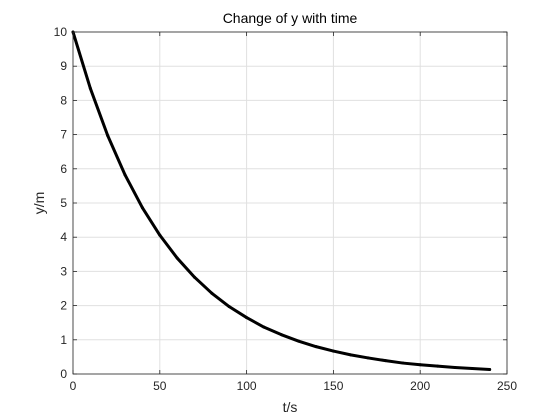 This screenshot has width=560, height=420. I want to click on x-tick-label: 250, so click(507, 386).